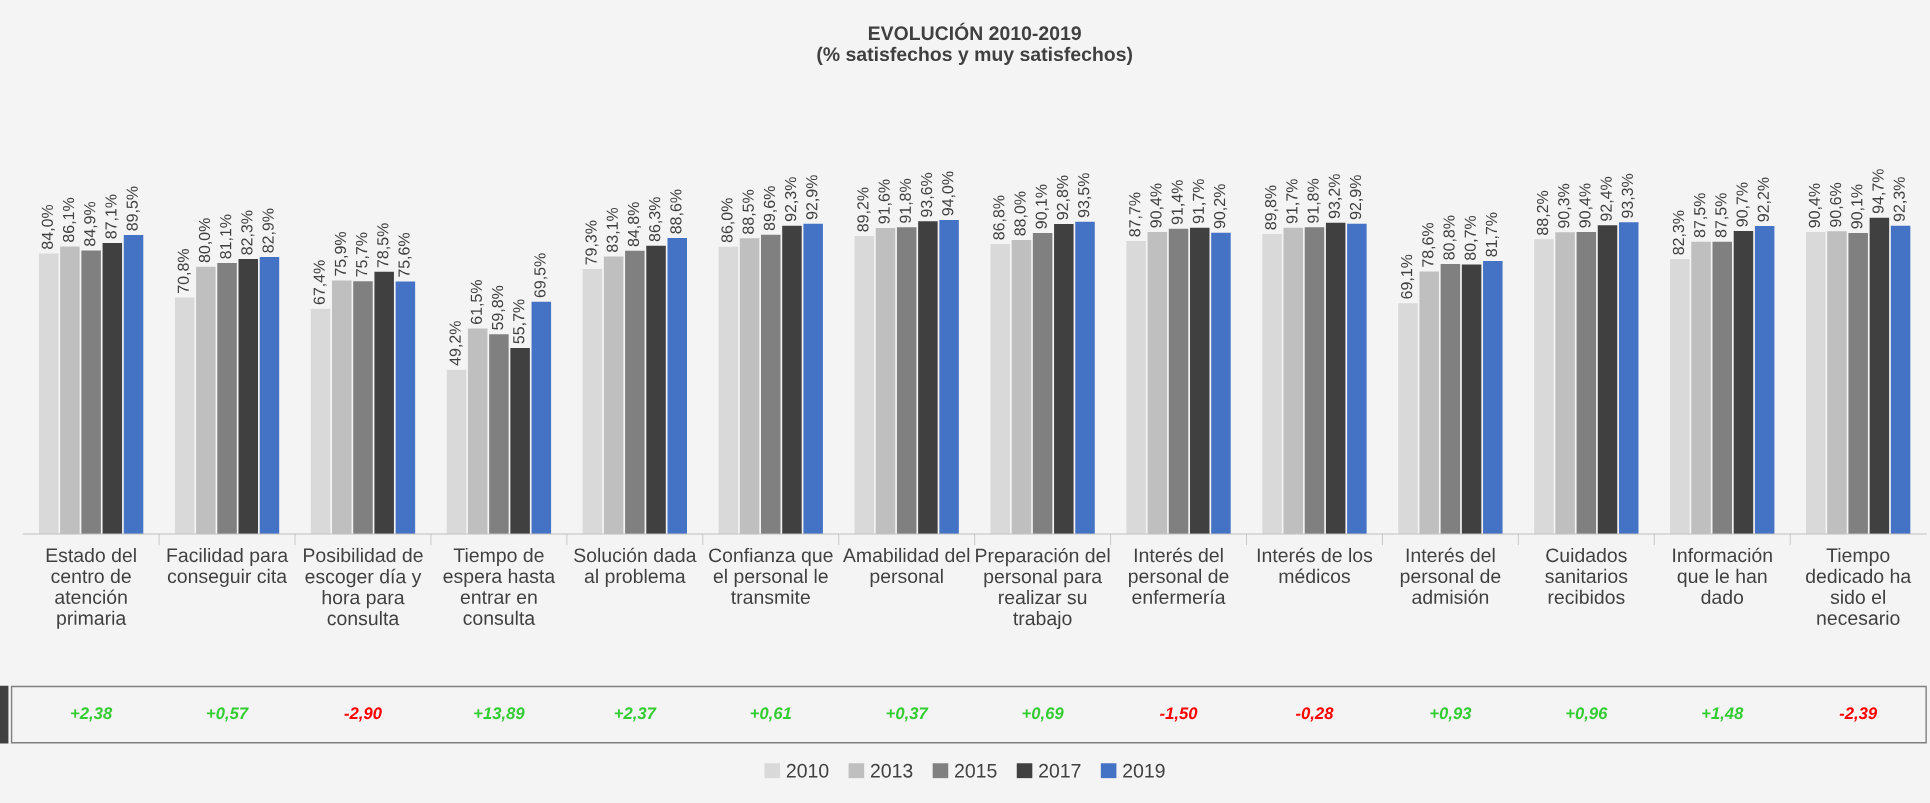 Image resolution: width=1930 pixels, height=803 pixels. What do you see at coordinates (728, 220) in the screenshot?
I see `data-label: 86,0%` at bounding box center [728, 220].